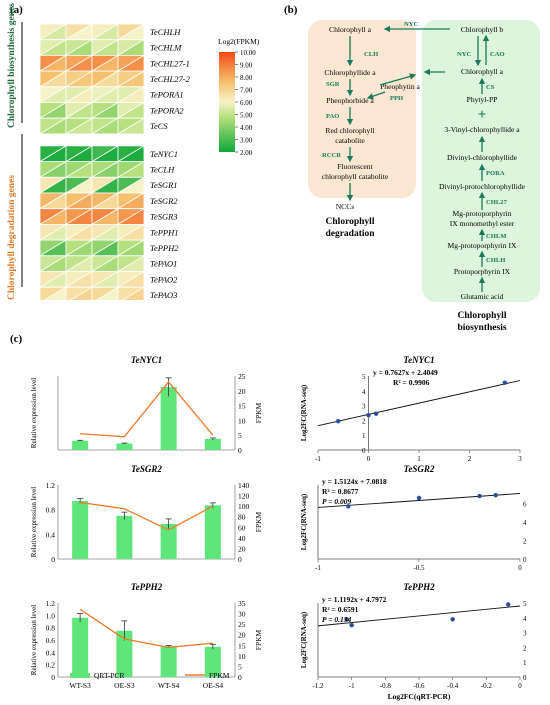 This screenshot has height=705, width=550. Describe the element at coordinates (350, 72) in the screenshot. I see `node-chlorophyllide-a: Chlorophyllide a` at that location.